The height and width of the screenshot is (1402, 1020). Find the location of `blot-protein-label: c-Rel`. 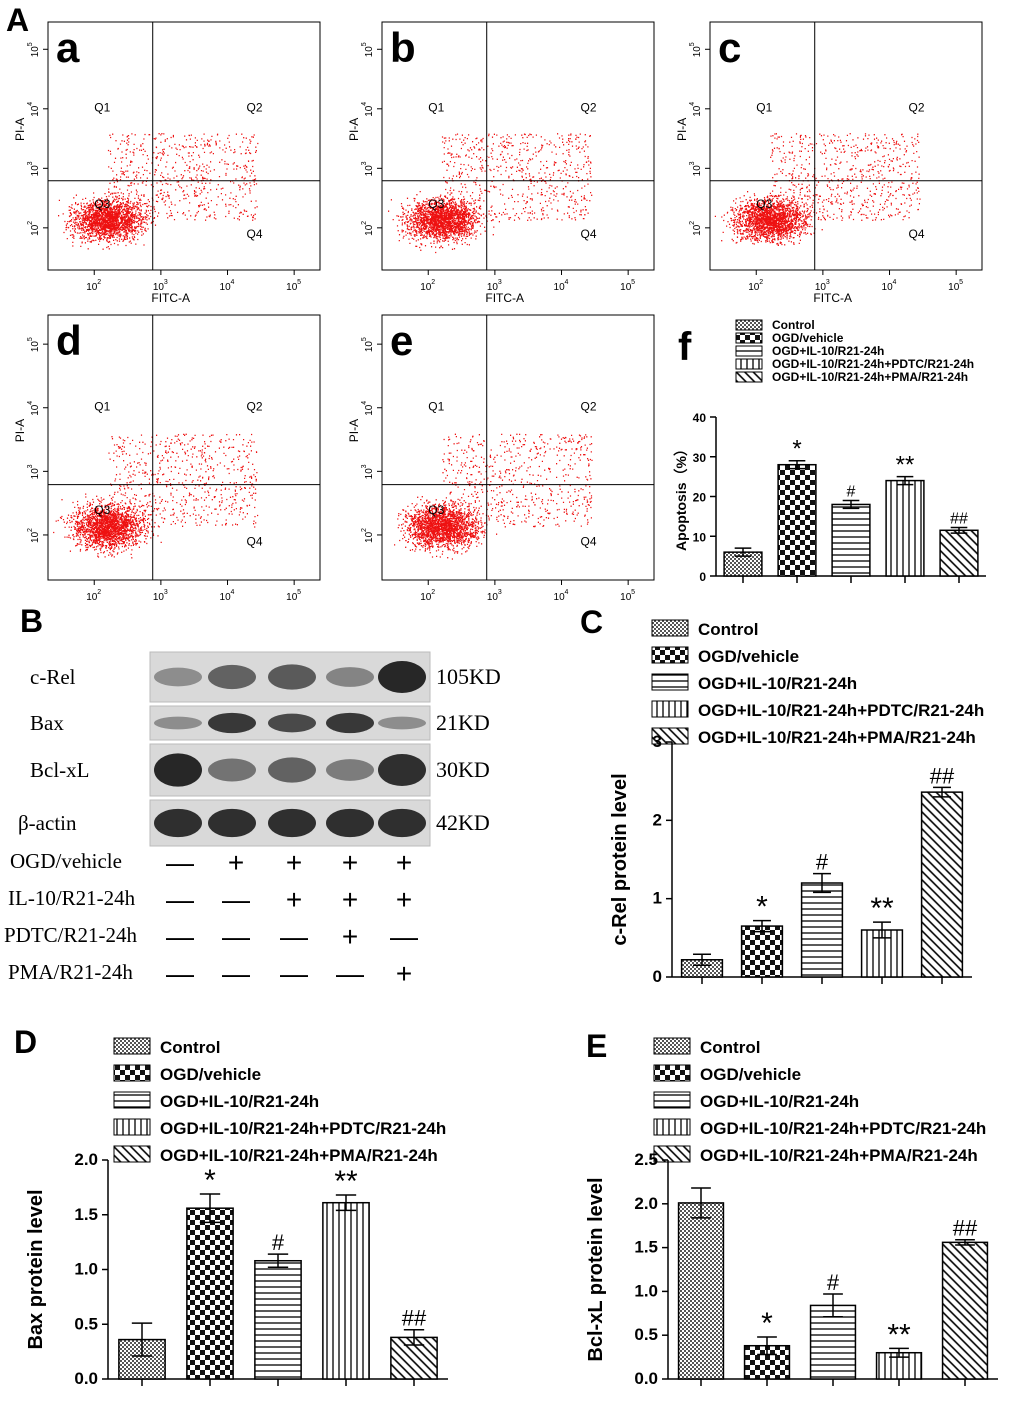

blot-protein-label: c-Rel is located at coordinates (53, 677).